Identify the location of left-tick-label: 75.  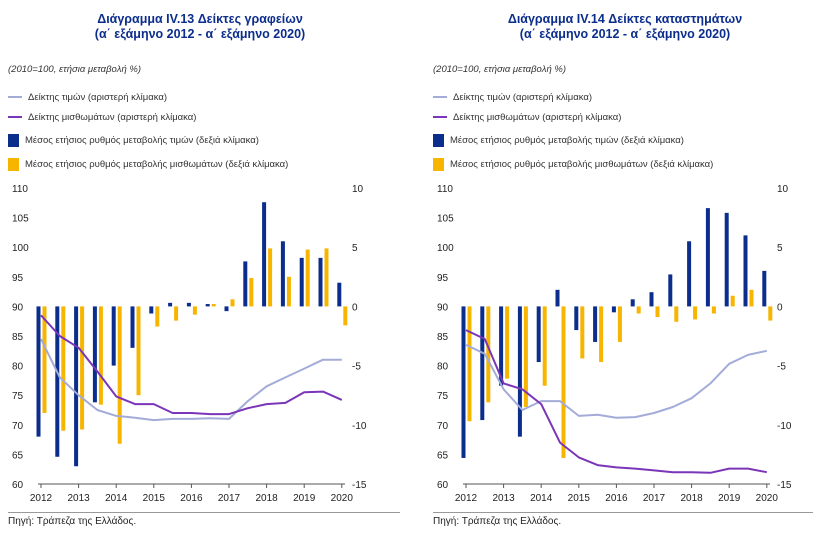
(443, 396).